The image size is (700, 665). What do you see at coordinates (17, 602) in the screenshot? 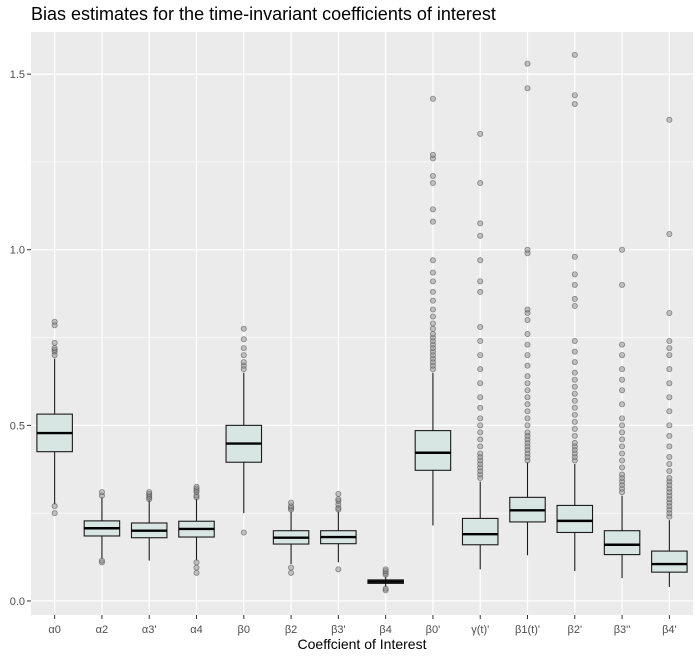
I see `y-tick-label: 0.0` at bounding box center [17, 602].